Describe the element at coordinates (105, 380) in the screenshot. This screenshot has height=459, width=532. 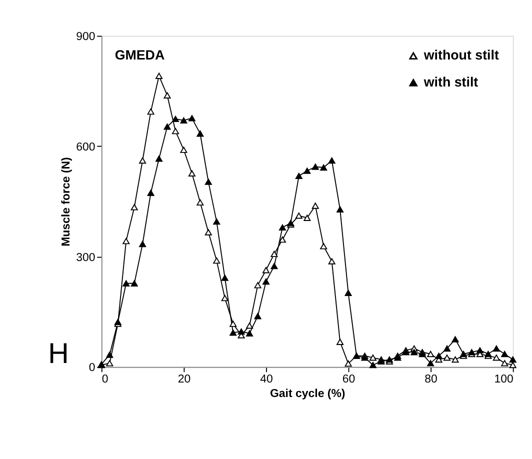
I see `x-tick-label: 0` at that location.